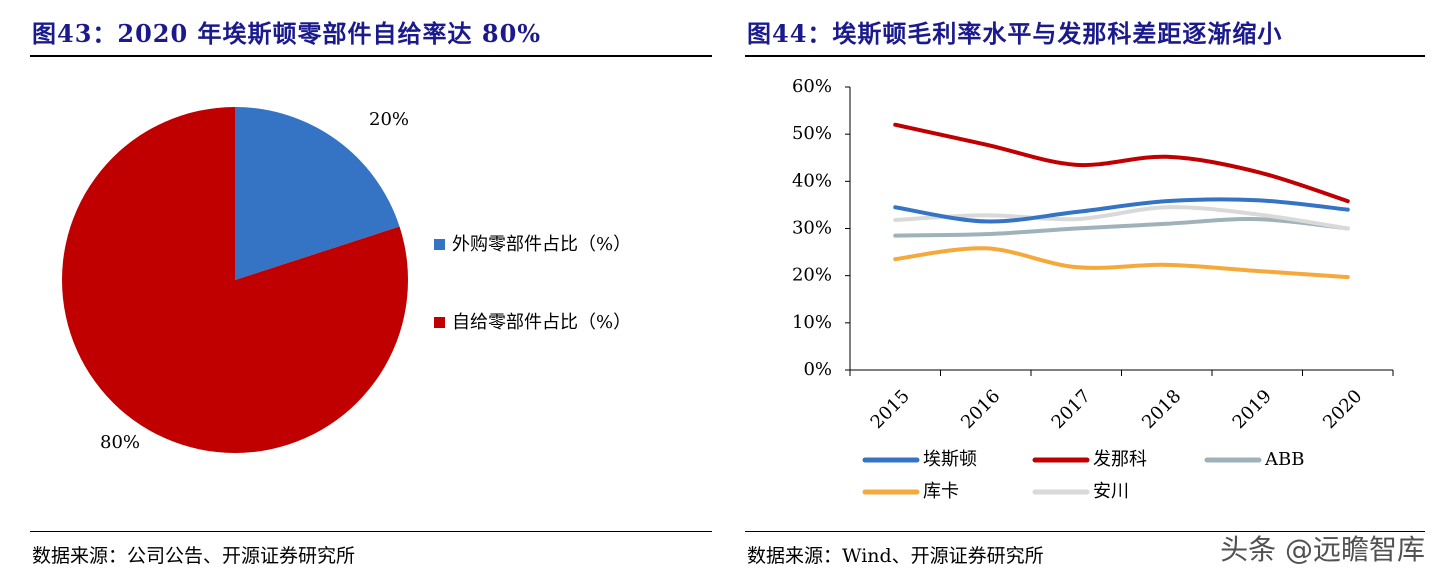  I want to click on legend-label: 埃斯顿, so click(950, 459).